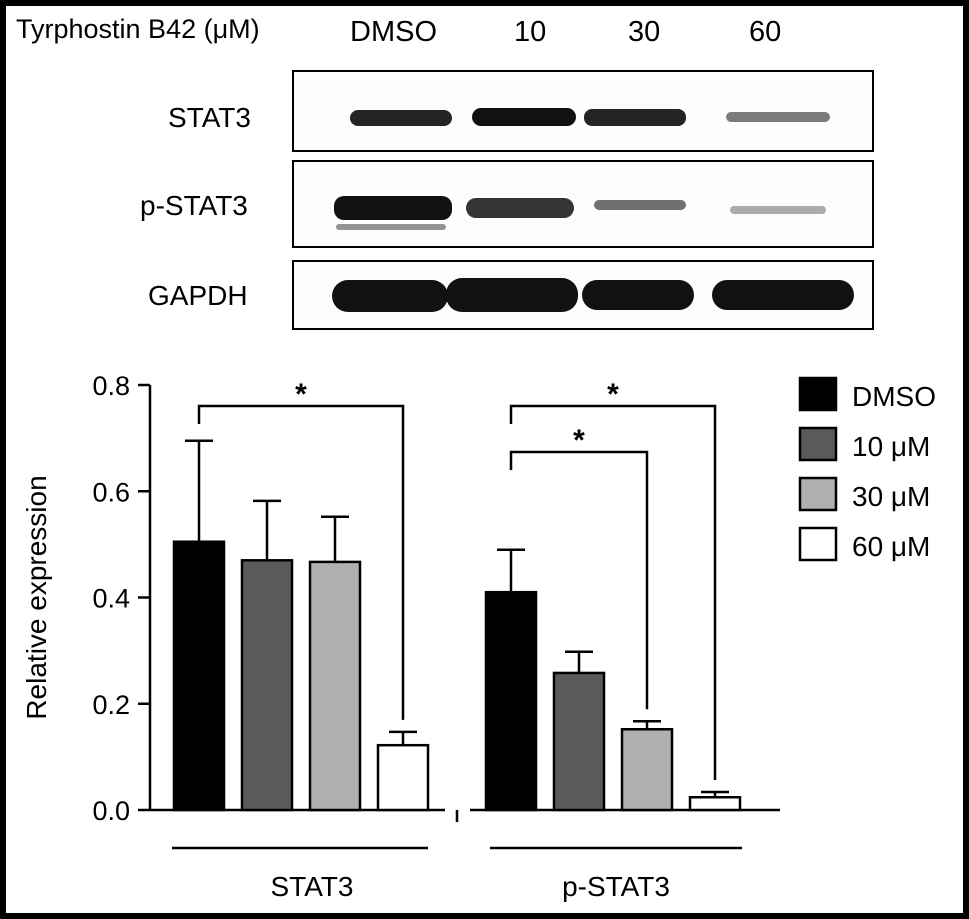 This screenshot has height=919, width=969. What do you see at coordinates (616, 886) in the screenshot?
I see `category-label: p-STAT3` at bounding box center [616, 886].